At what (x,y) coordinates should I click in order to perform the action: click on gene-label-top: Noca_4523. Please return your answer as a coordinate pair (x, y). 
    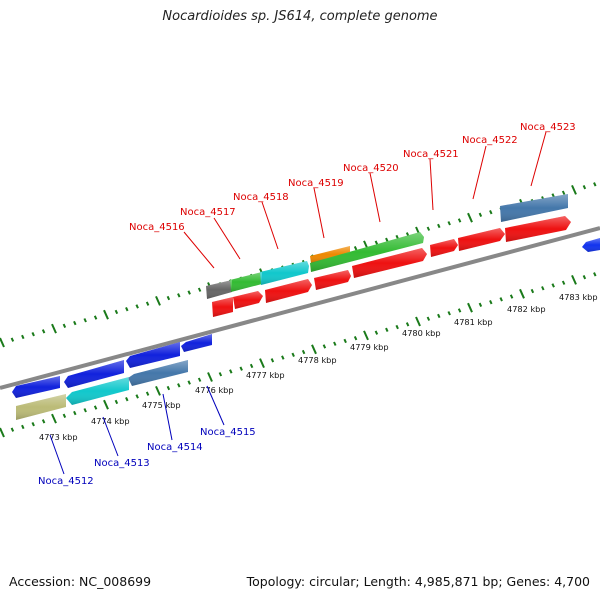
    Looking at the image, I should click on (548, 127).